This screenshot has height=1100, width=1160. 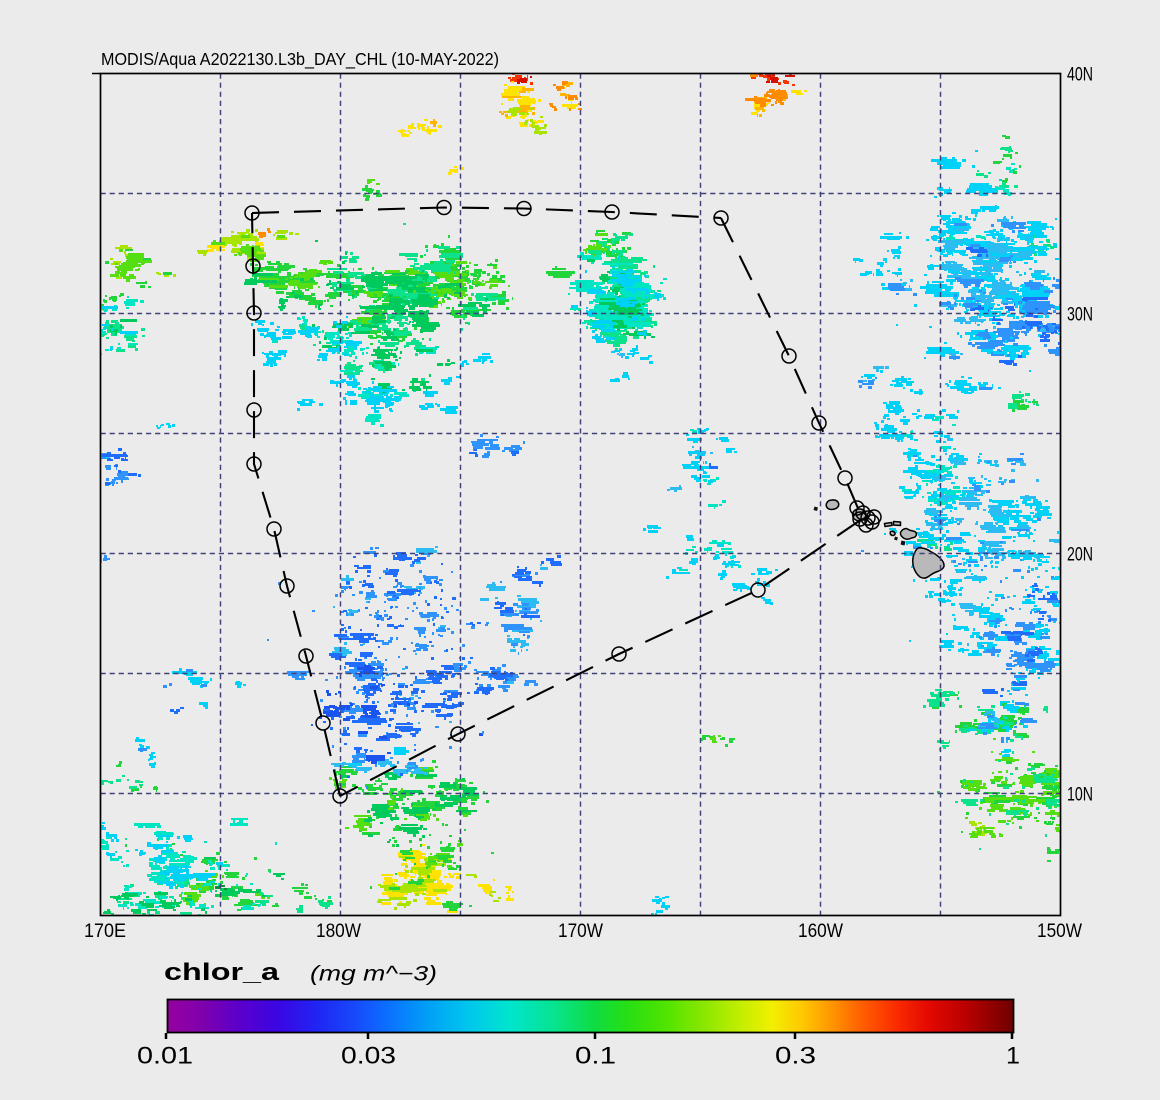 I want to click on svg-text: 160W, so click(x=820, y=931).